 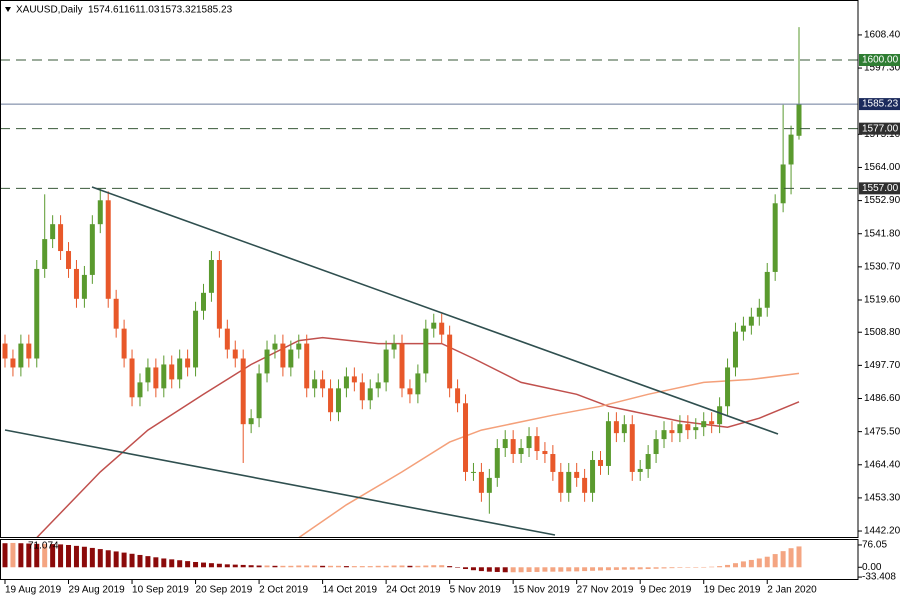 I want to click on x-tick-label: 2 Oct 2019, so click(x=283, y=590).